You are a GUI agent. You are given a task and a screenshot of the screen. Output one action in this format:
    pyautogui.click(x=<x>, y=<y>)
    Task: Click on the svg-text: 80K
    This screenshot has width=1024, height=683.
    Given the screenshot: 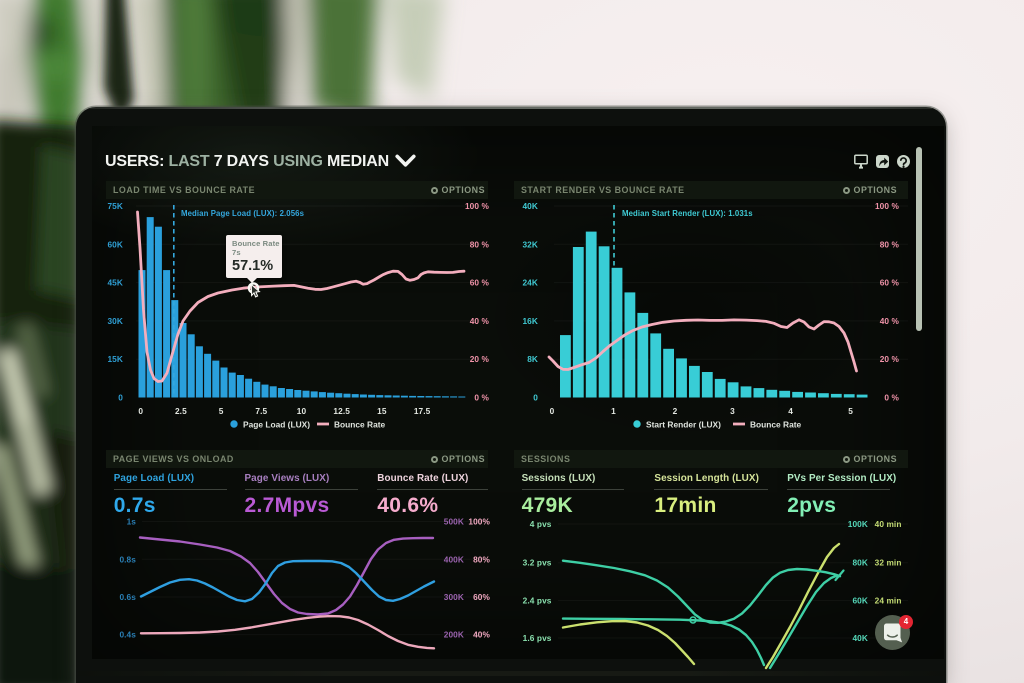 What is the action you would take?
    pyautogui.click(x=860, y=563)
    